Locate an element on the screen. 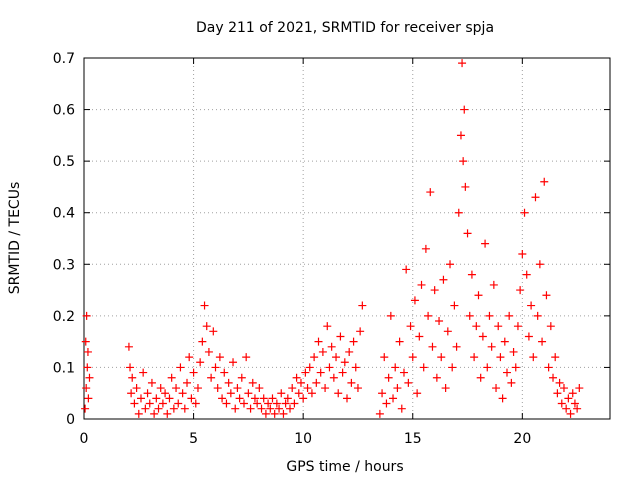 This screenshot has width=640, height=480. x-tick-label: 5 is located at coordinates (193, 439).